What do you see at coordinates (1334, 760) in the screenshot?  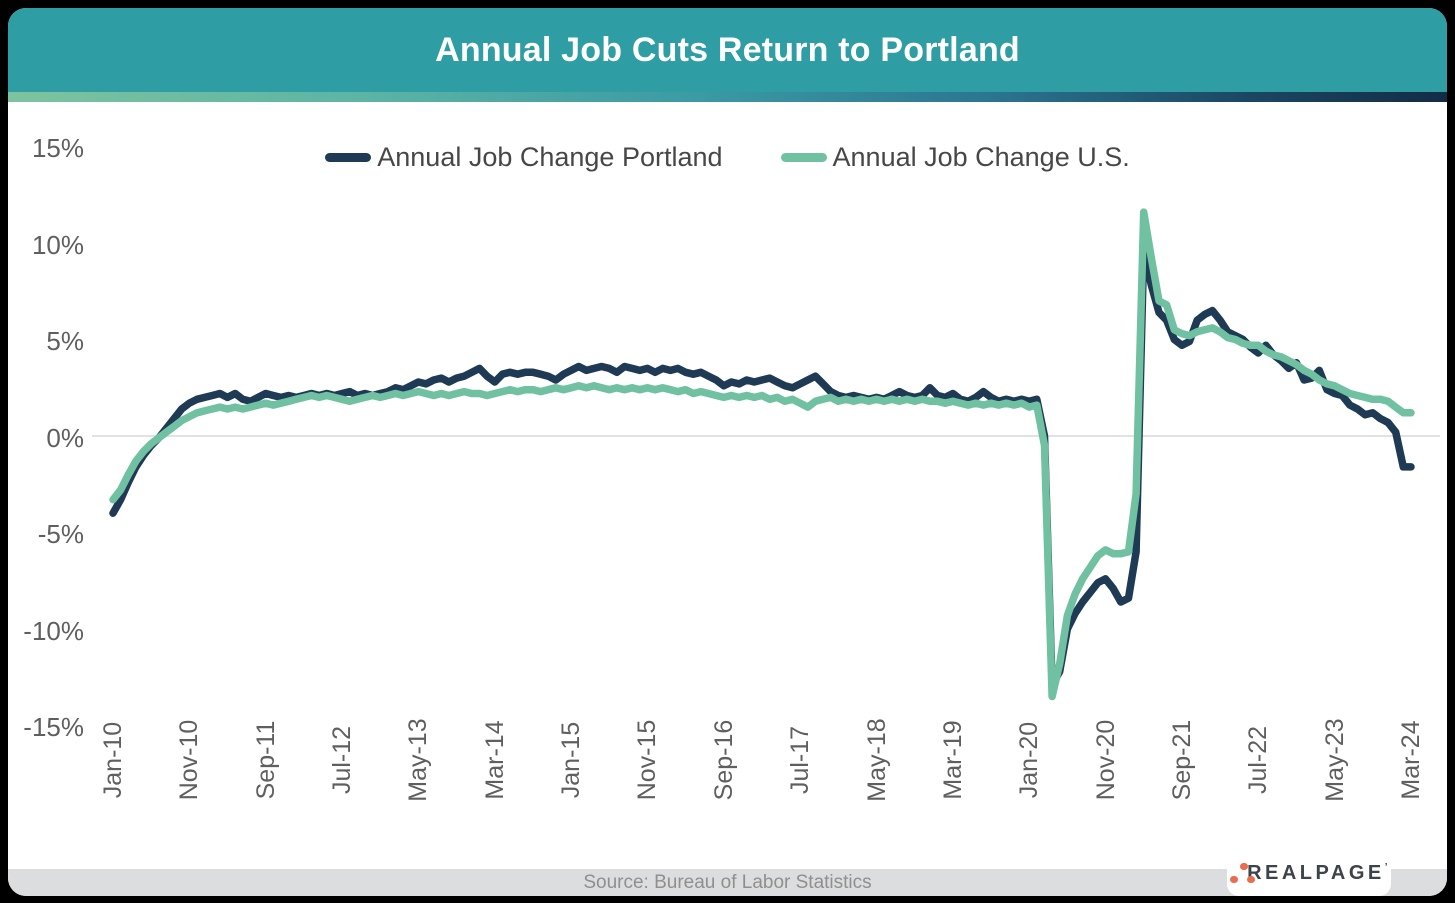 I see `x-axis-tick: May-23` at bounding box center [1334, 760].